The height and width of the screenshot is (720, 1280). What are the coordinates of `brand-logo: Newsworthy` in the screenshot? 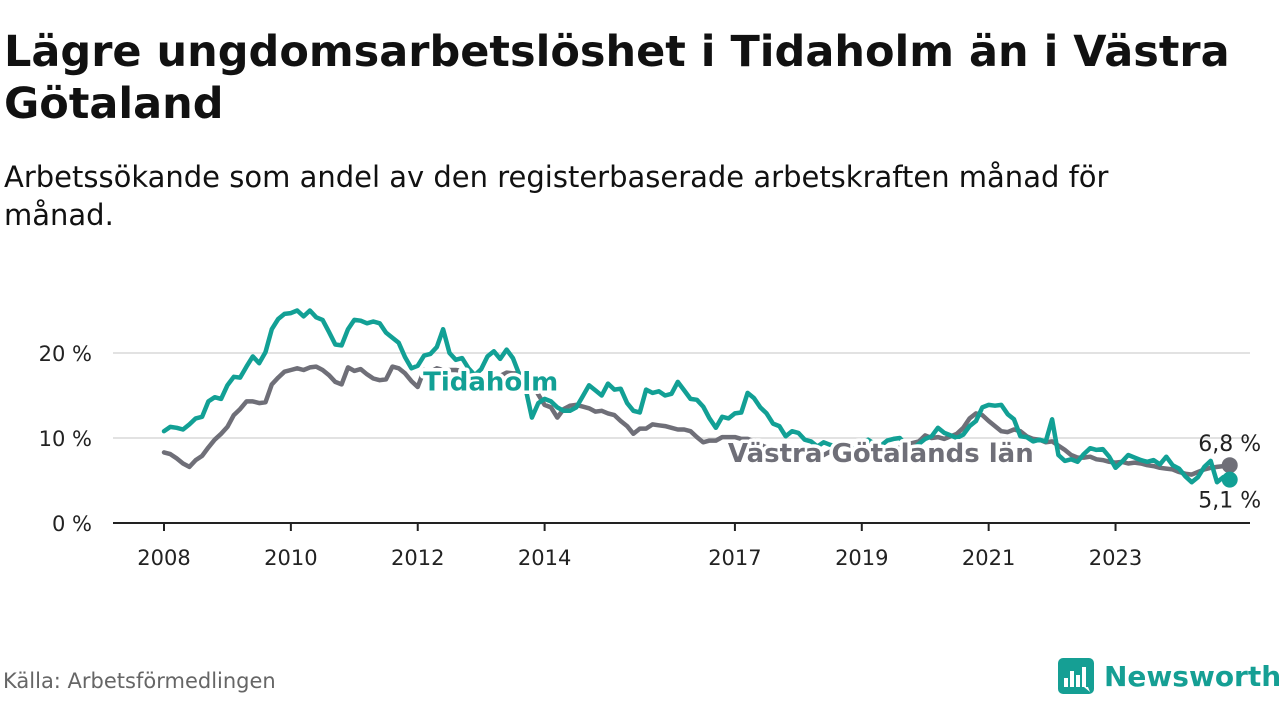 It's located at (1169, 676).